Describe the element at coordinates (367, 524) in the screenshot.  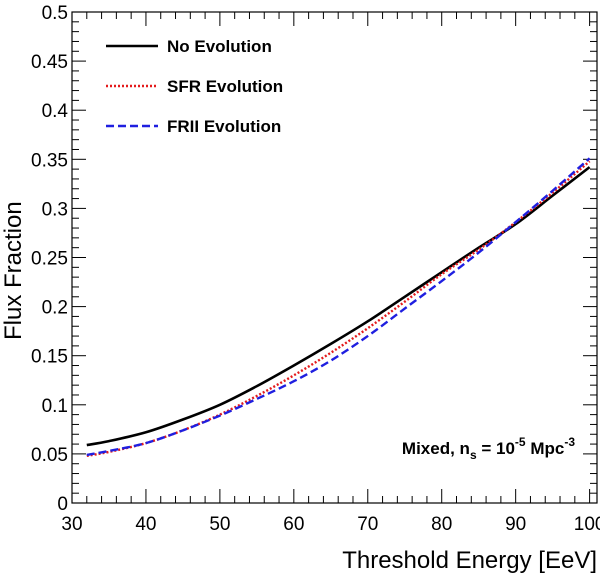
I see `x-tick-label: 70` at that location.